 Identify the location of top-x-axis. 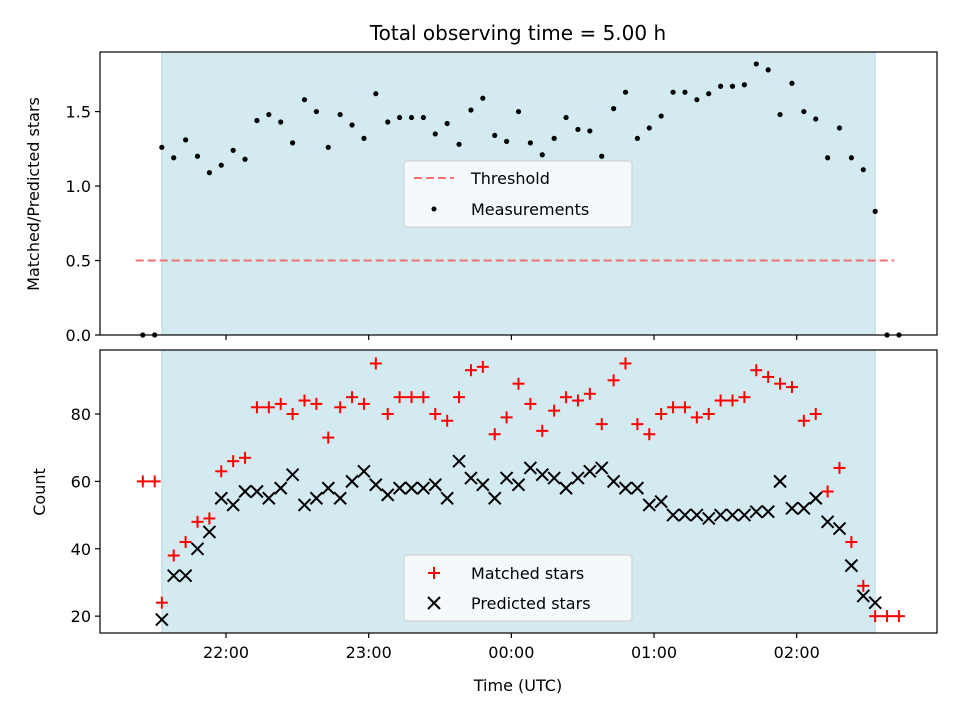
(511, 337).